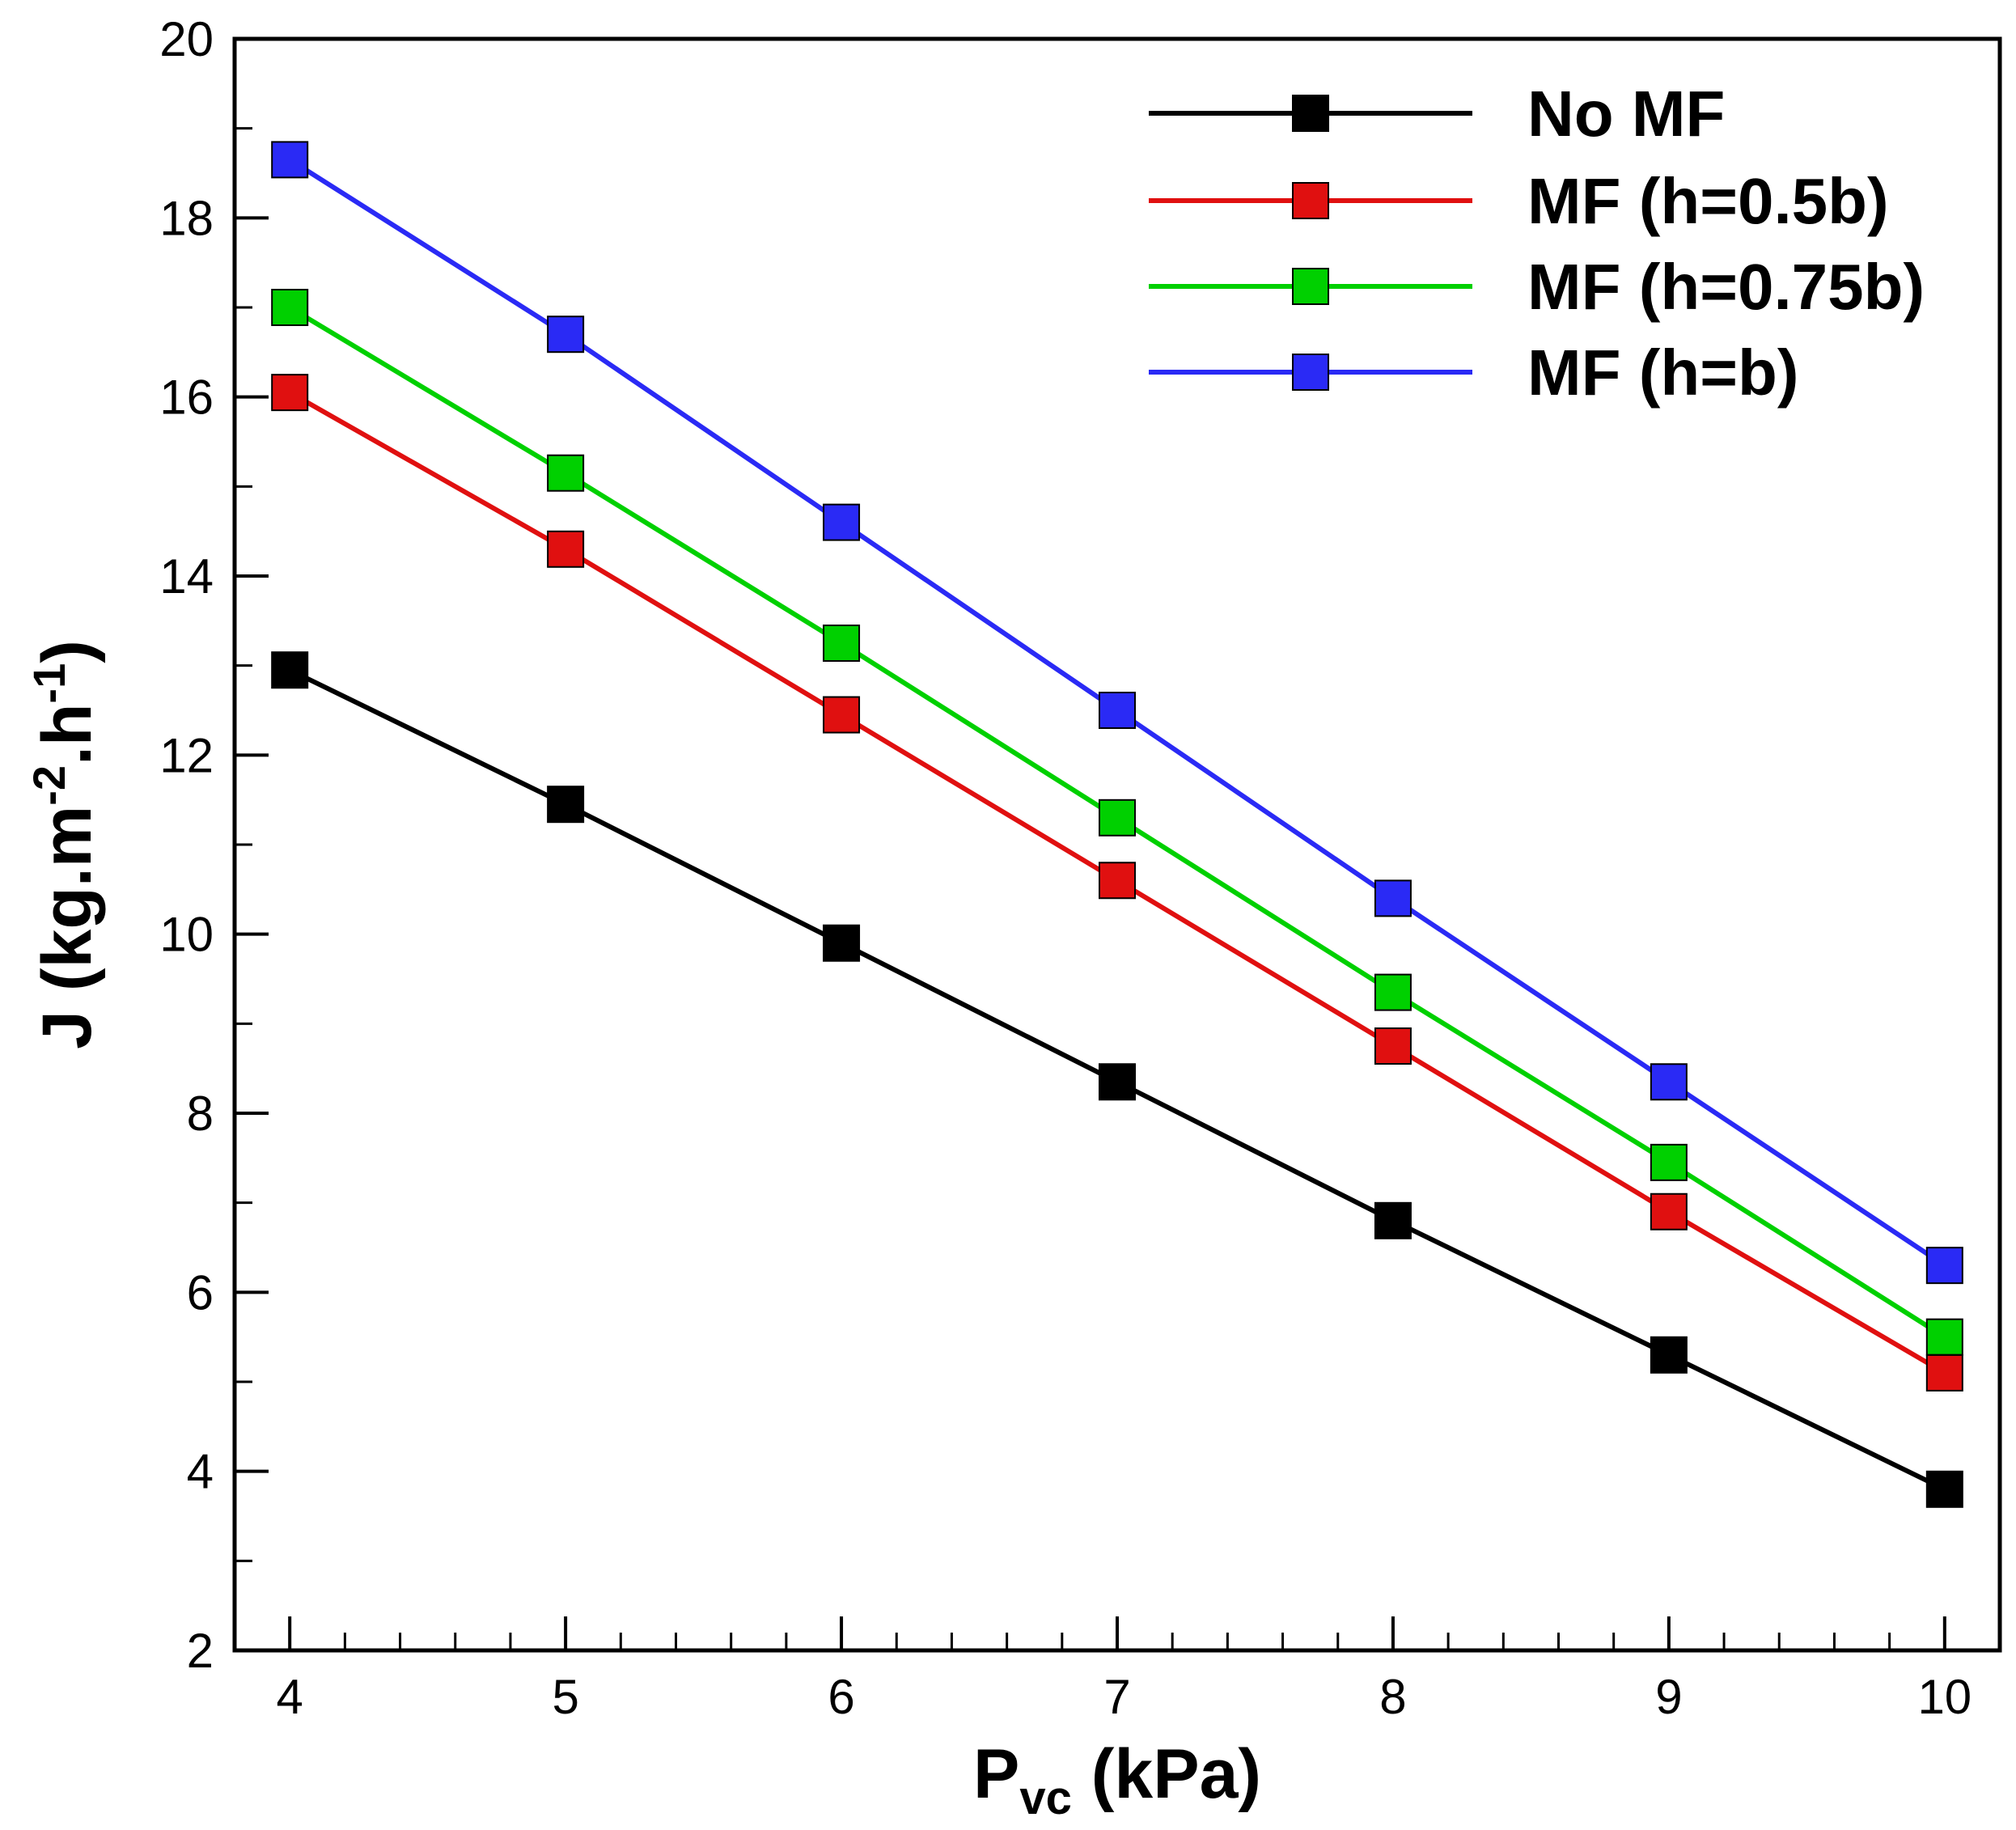  Describe the element at coordinates (67, 734) in the screenshot. I see `y-axis-title-mid: .h` at that location.